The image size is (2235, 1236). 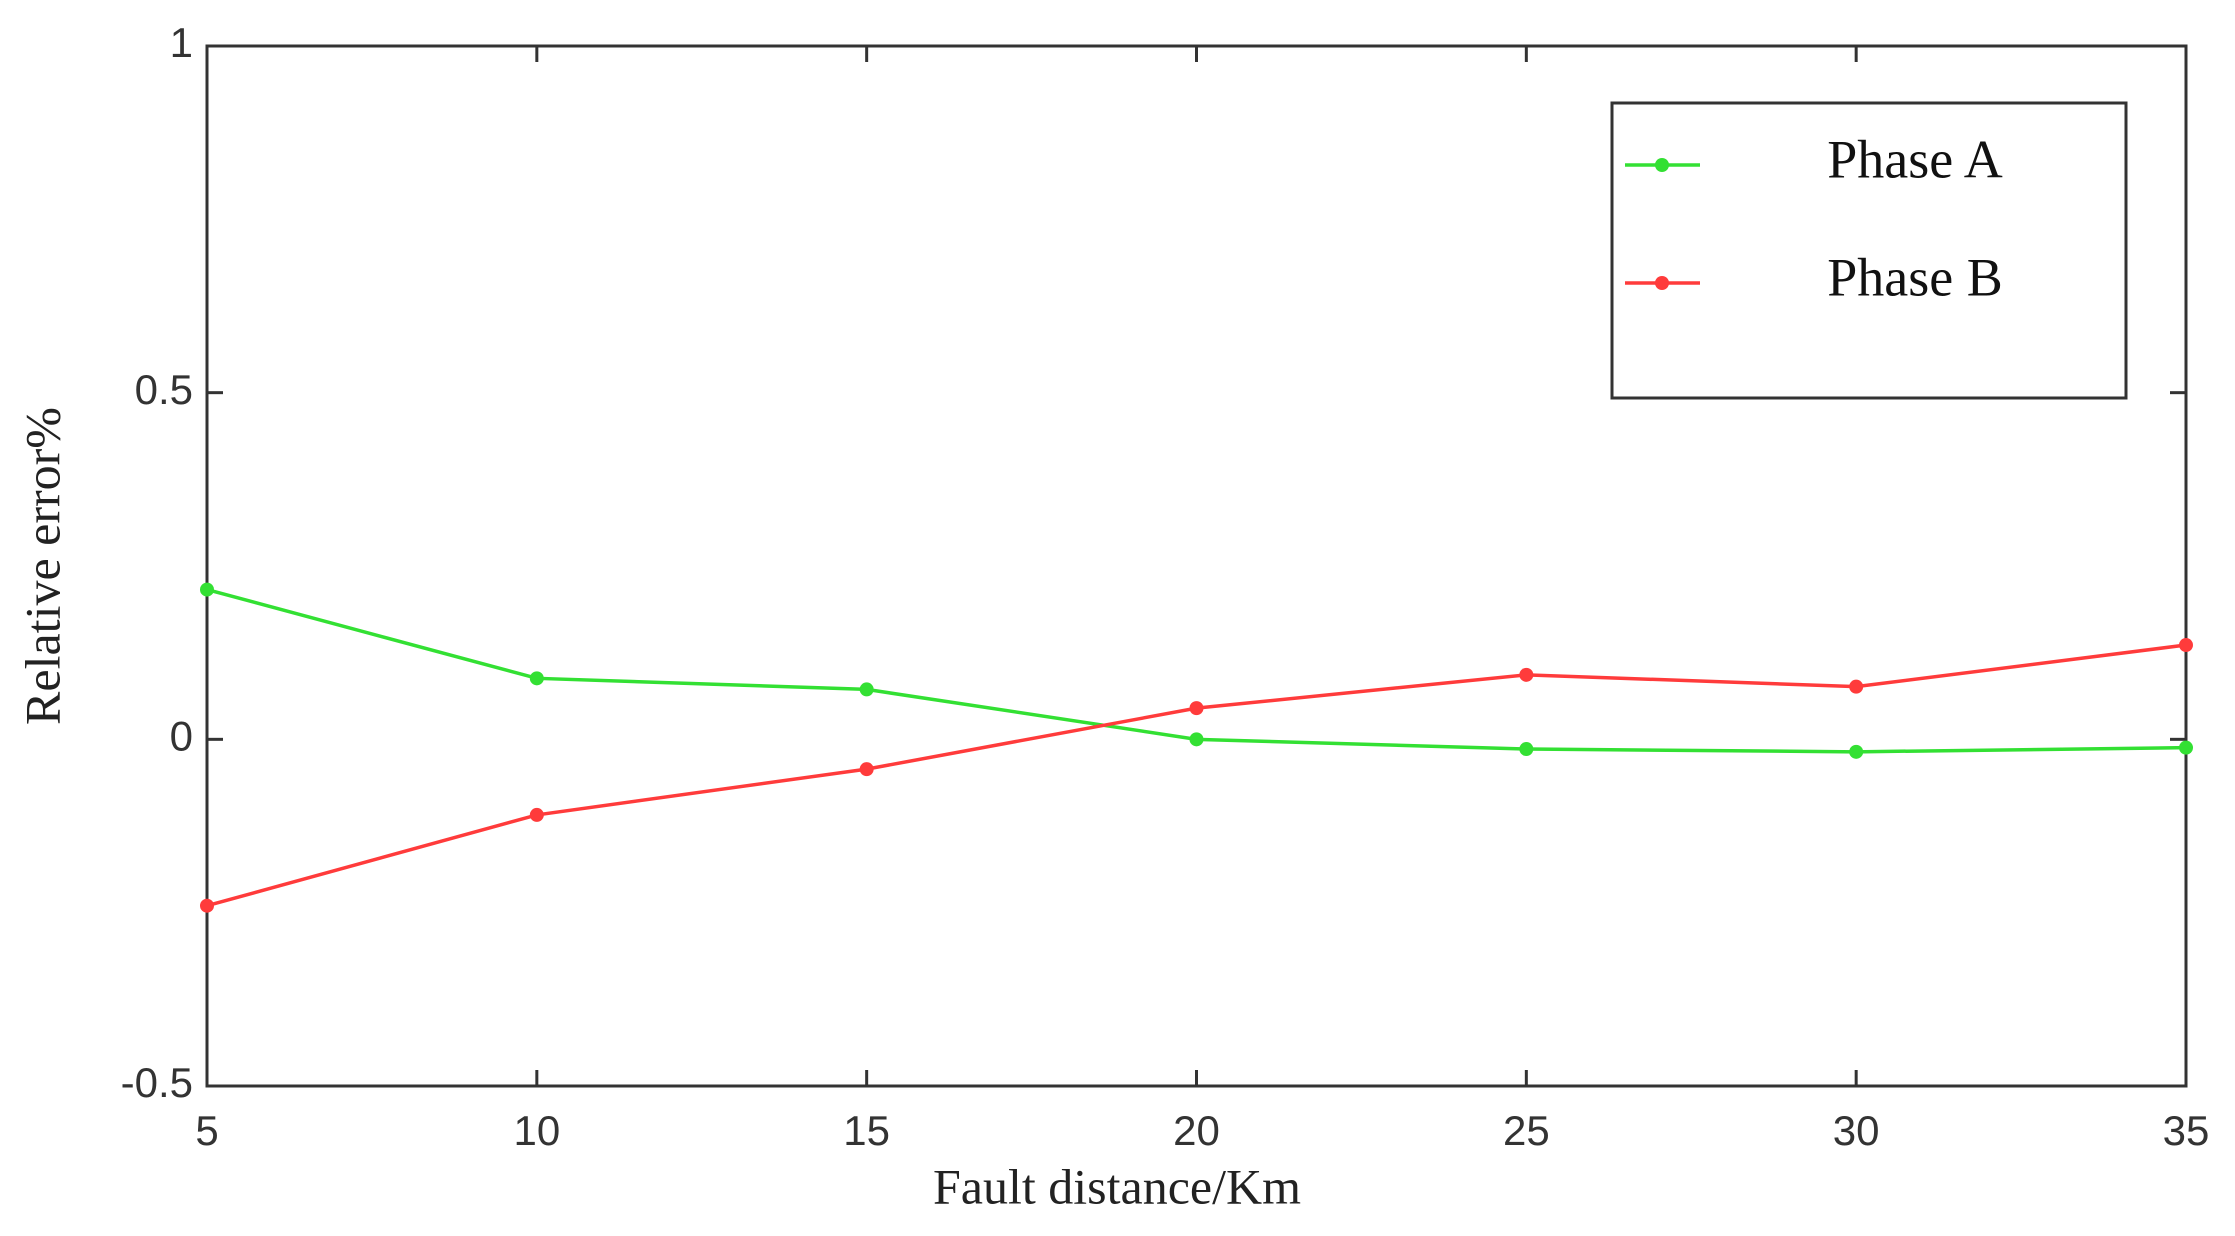 I want to click on y-tick-label: -0.5, so click(x=157, y=1082).